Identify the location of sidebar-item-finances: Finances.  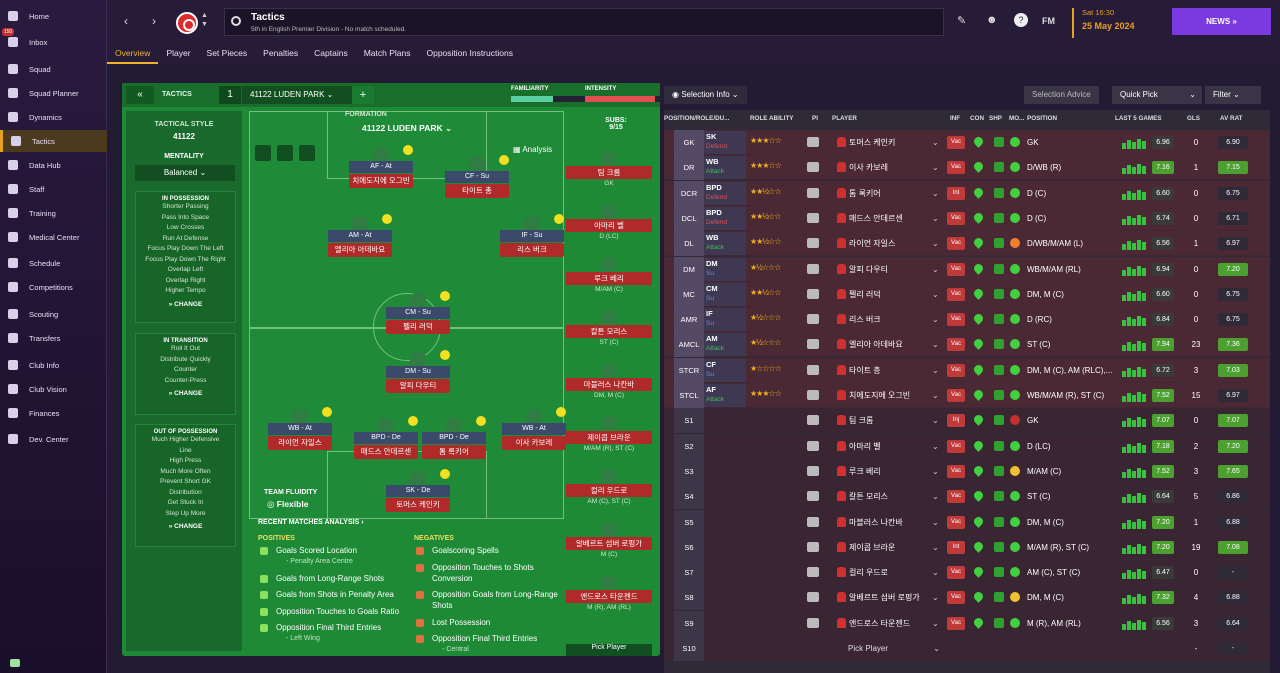
(53, 413).